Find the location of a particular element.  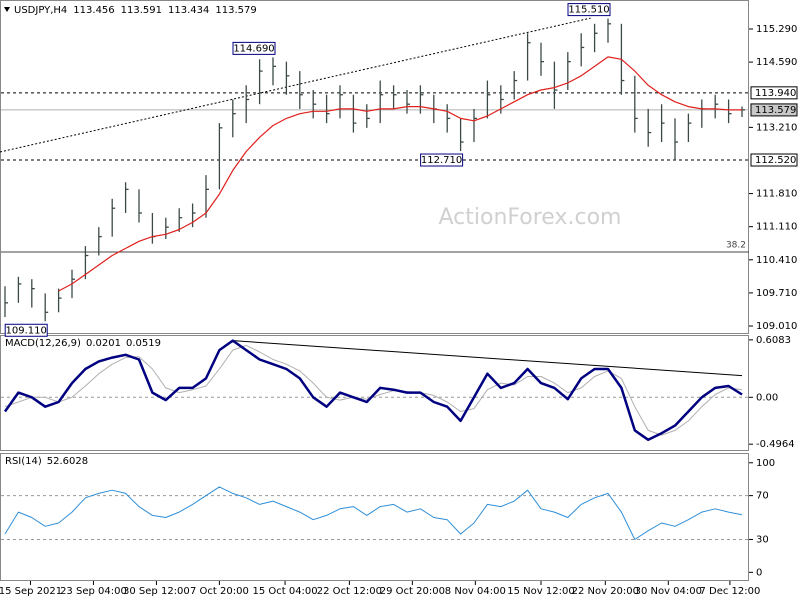

ohlc-value: 113.591 is located at coordinates (141, 10).